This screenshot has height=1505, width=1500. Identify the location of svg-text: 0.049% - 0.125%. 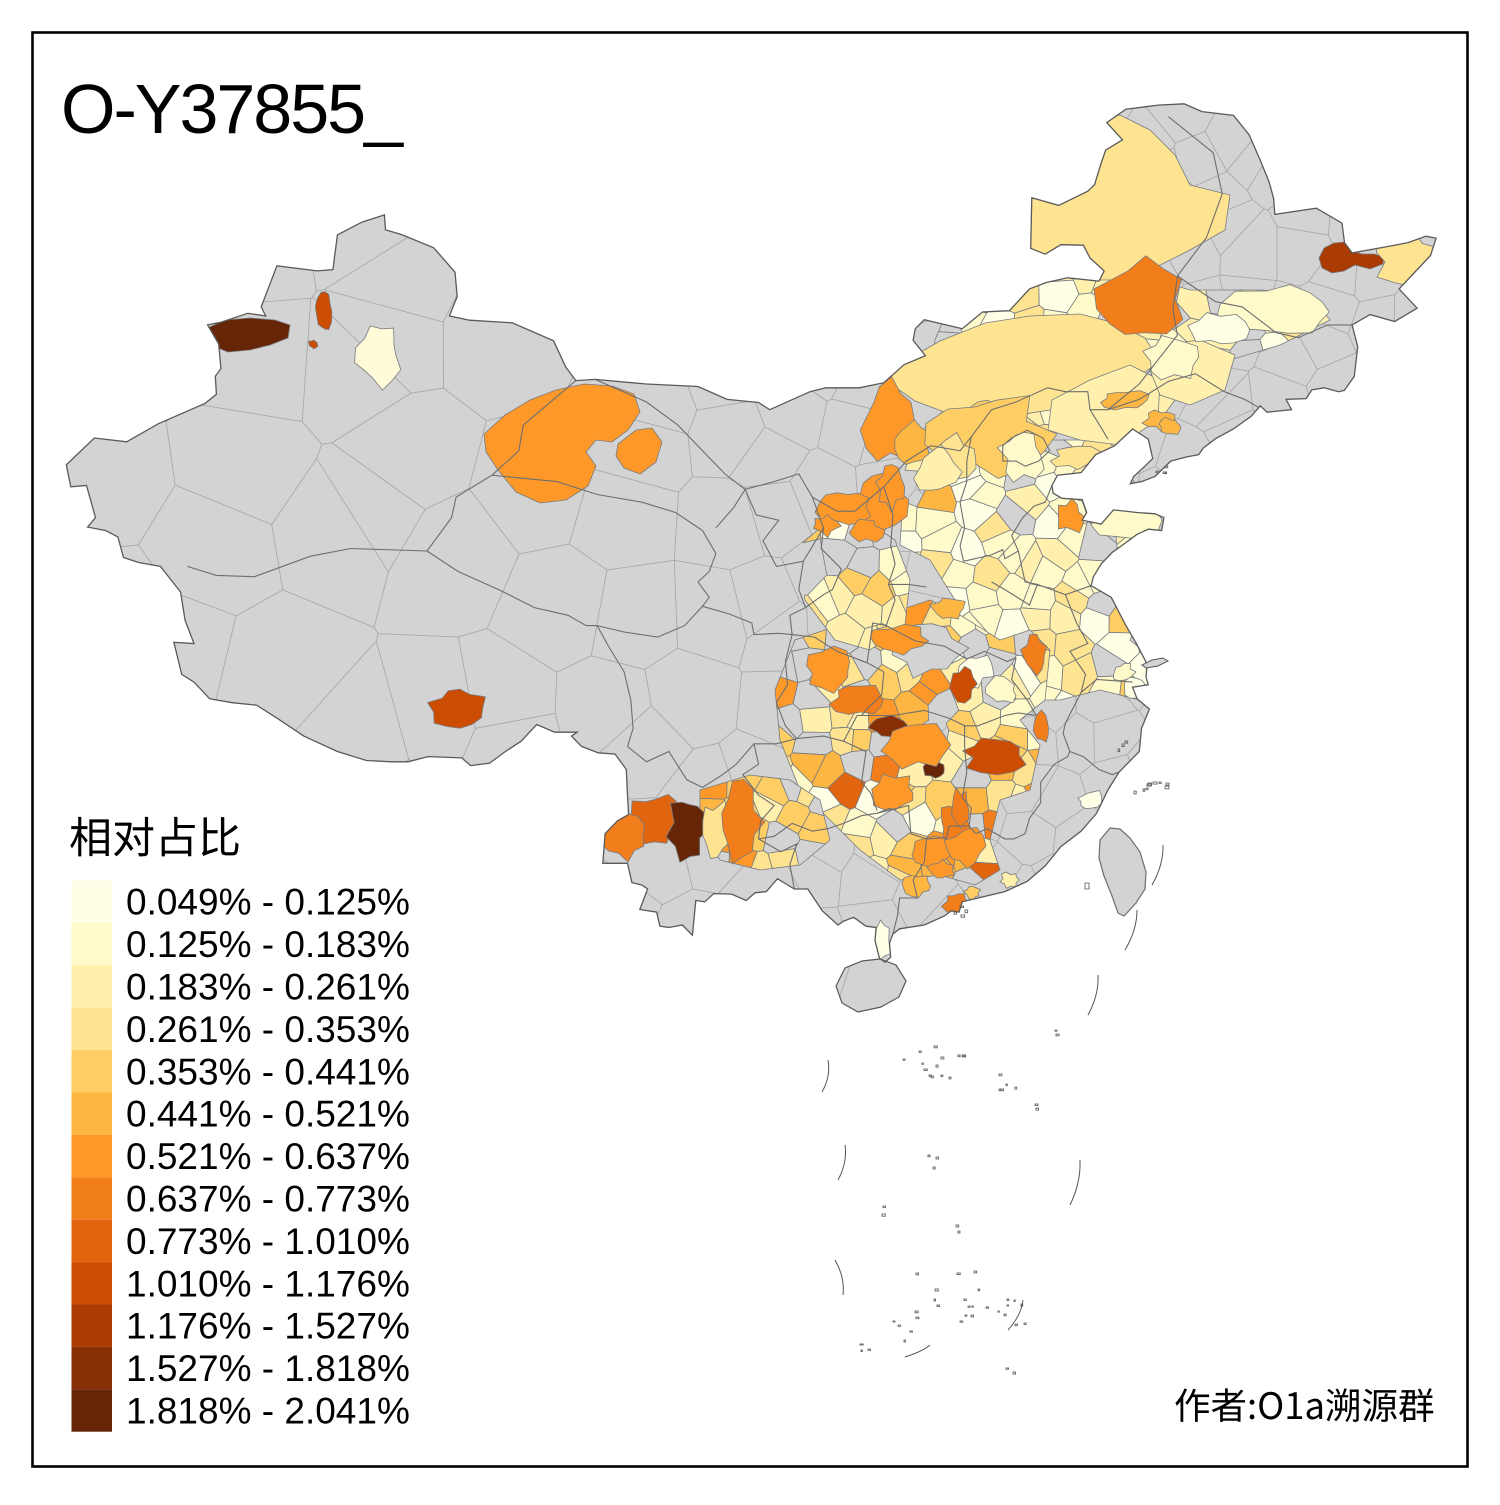
(268, 902).